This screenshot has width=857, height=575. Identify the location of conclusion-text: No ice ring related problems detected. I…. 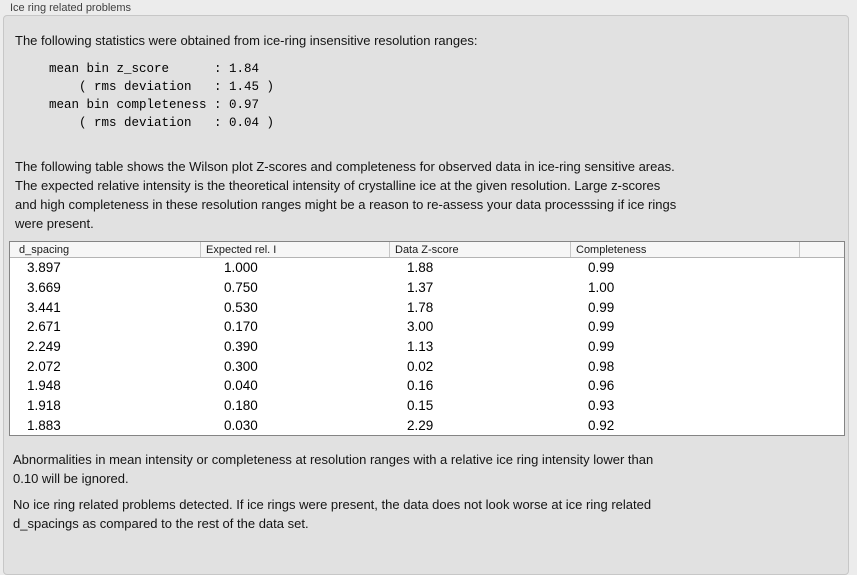
(332, 514).